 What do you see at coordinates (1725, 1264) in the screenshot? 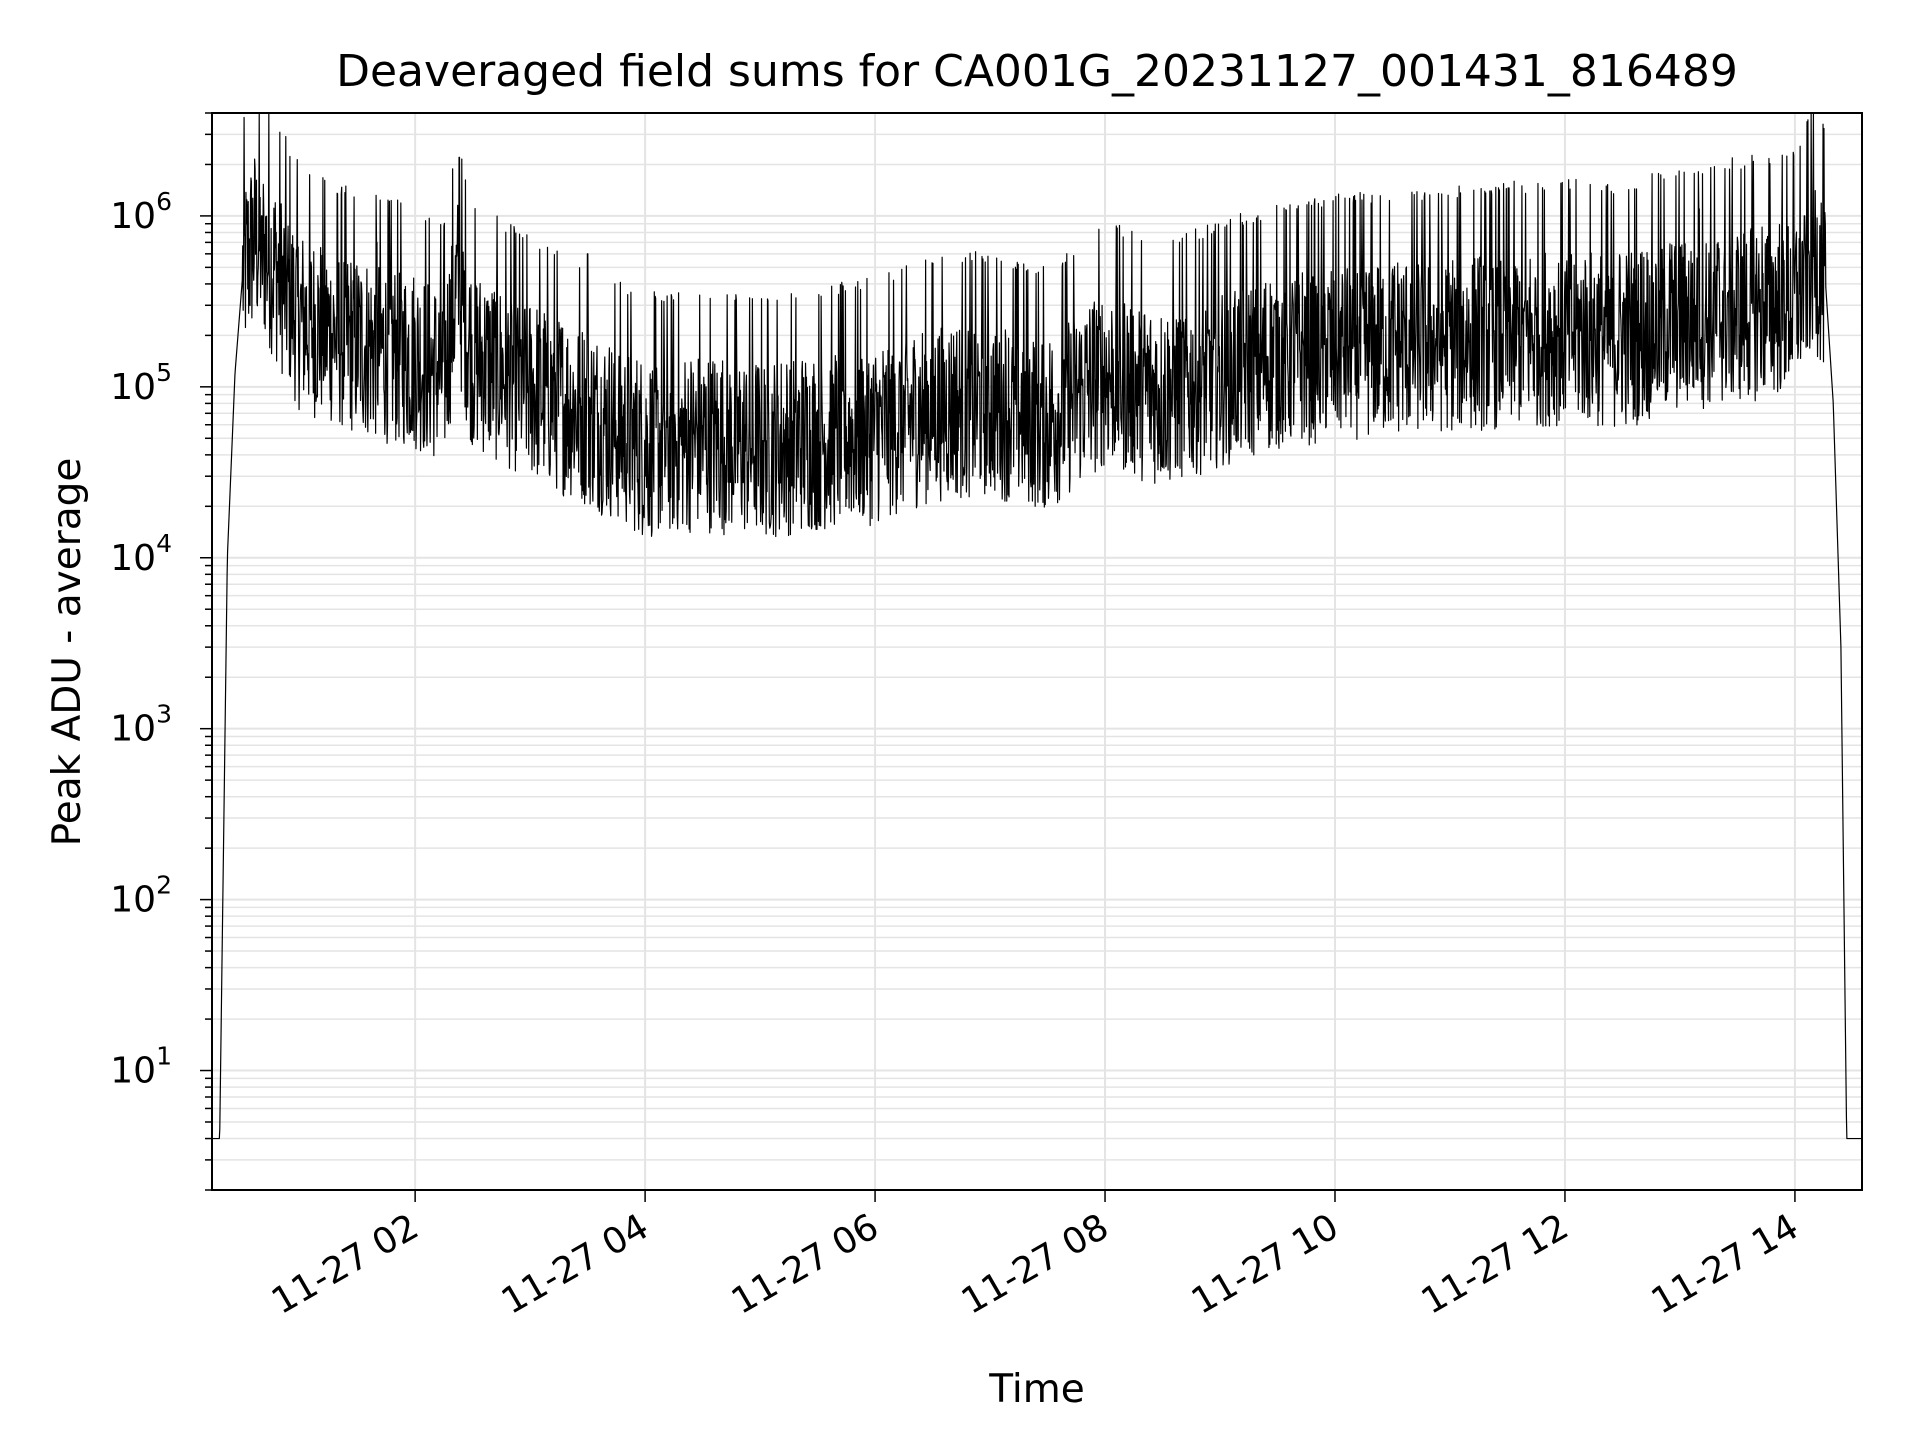
I see `x-tick-label: 11-27 14` at bounding box center [1725, 1264].